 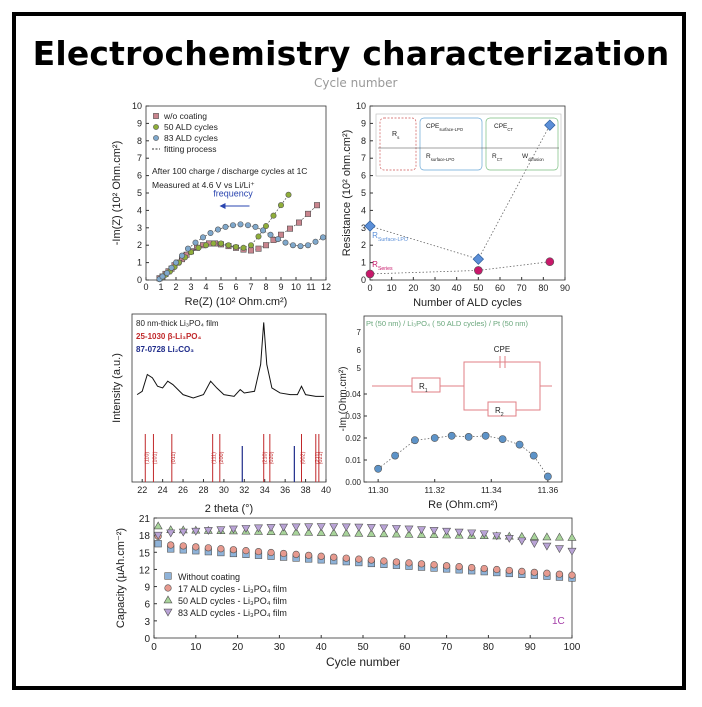 What do you see at coordinates (117, 388) in the screenshot?
I see `y-axis-label: Intensity (a.u.)` at bounding box center [117, 388].